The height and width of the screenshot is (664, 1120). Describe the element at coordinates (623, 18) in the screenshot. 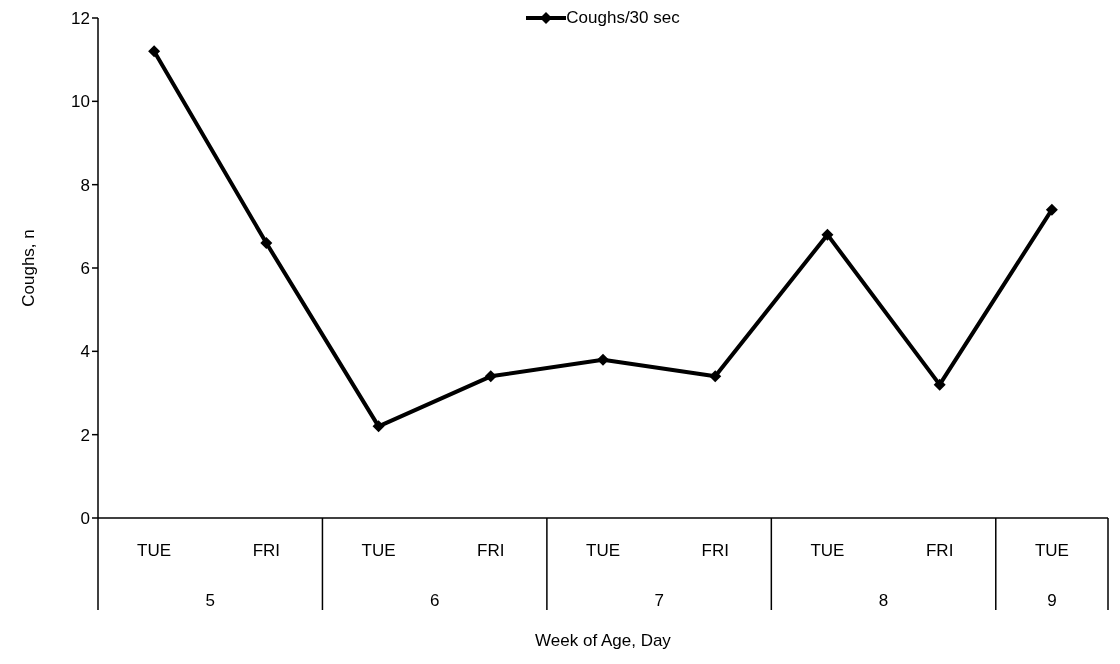

I see `legend-label: Coughs/30 sec` at that location.